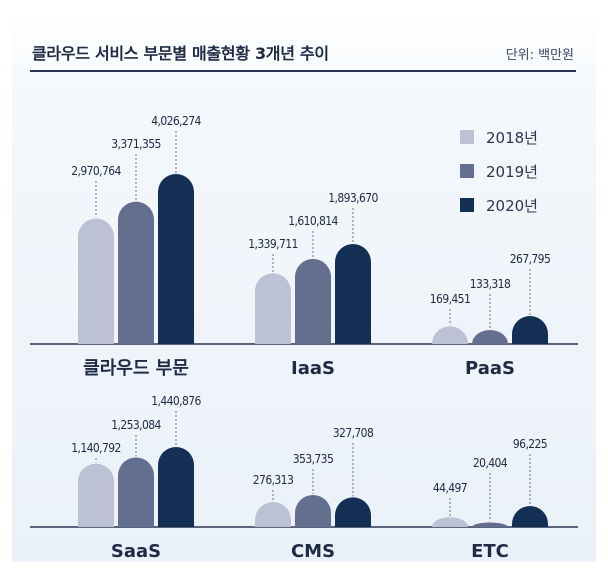  What do you see at coordinates (273, 244) in the screenshot?
I see `value-label-2-1: 1,339,711` at bounding box center [273, 244].